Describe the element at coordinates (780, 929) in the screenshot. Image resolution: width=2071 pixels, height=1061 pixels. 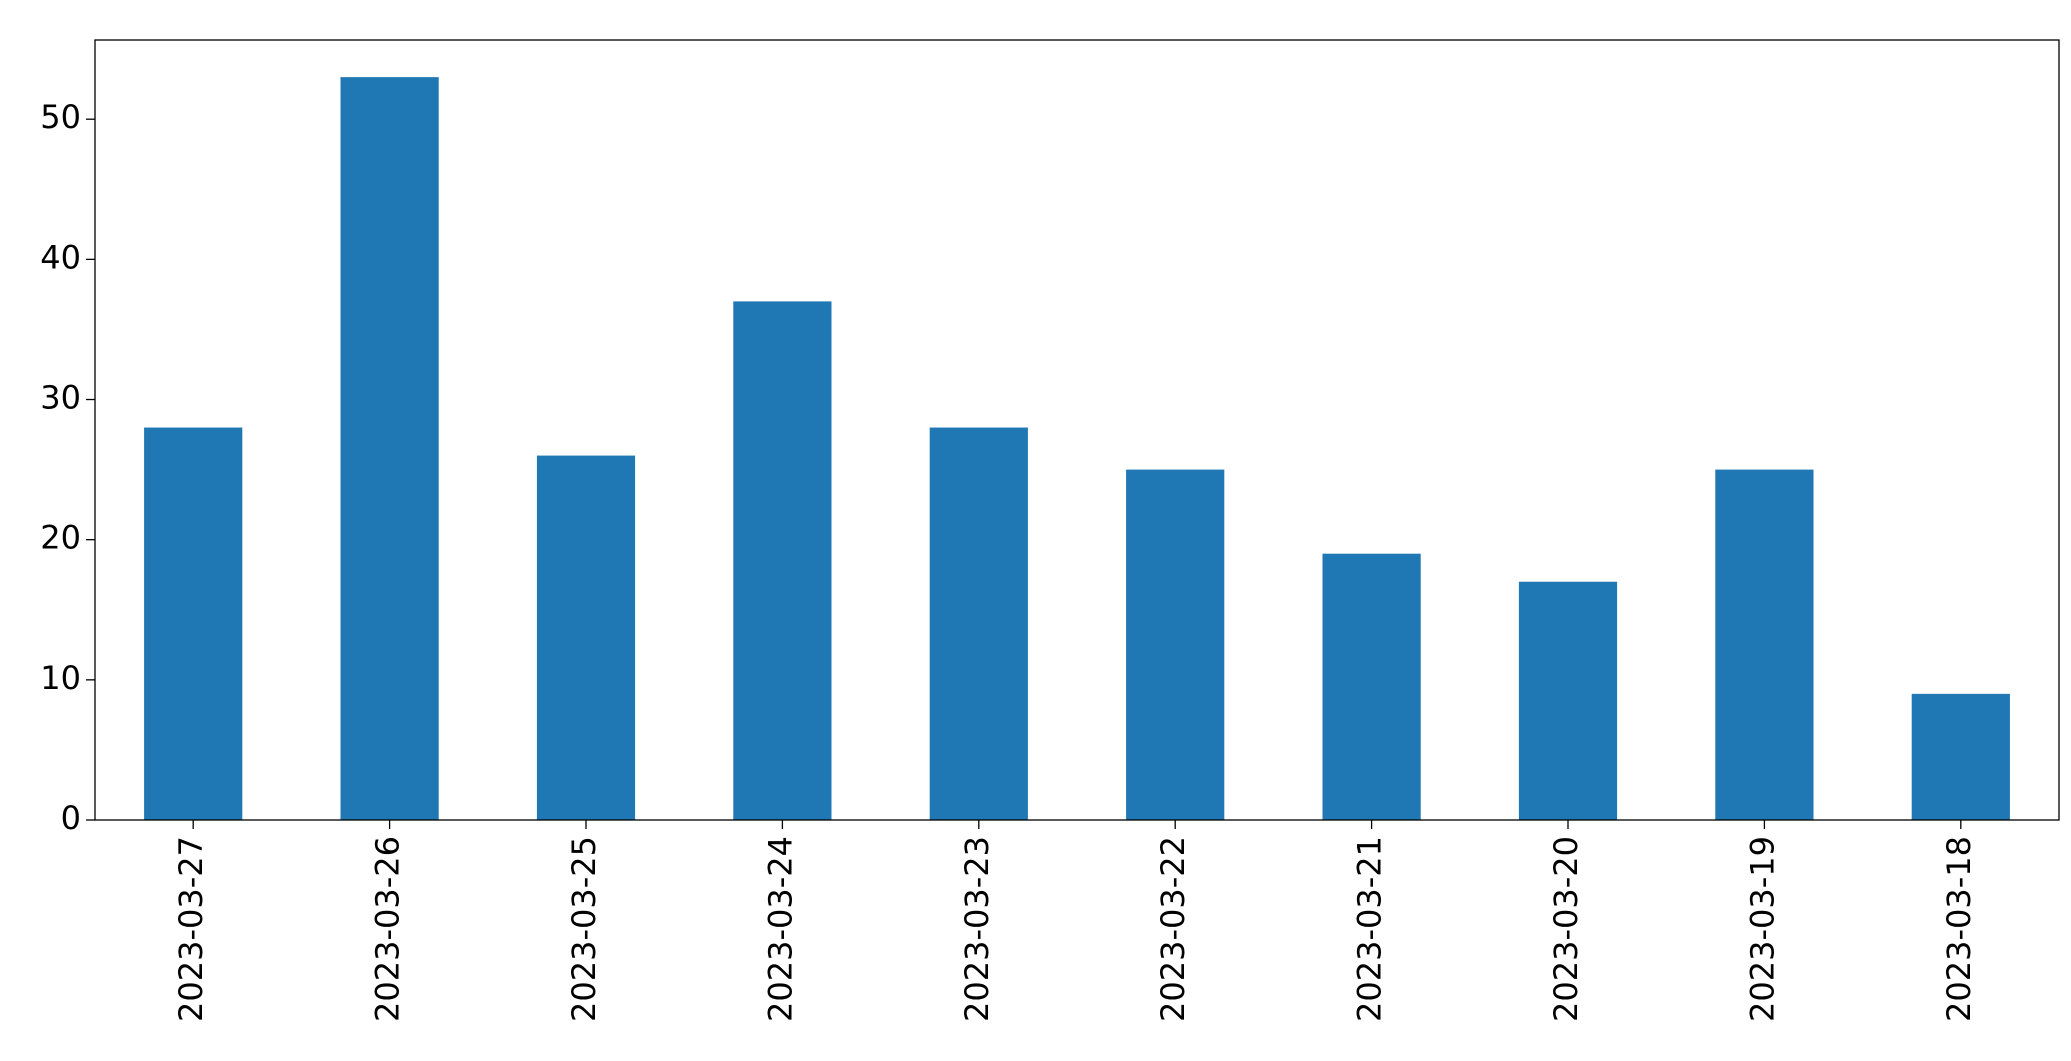
I see `x-tick-label: 2023-03-24` at that location.